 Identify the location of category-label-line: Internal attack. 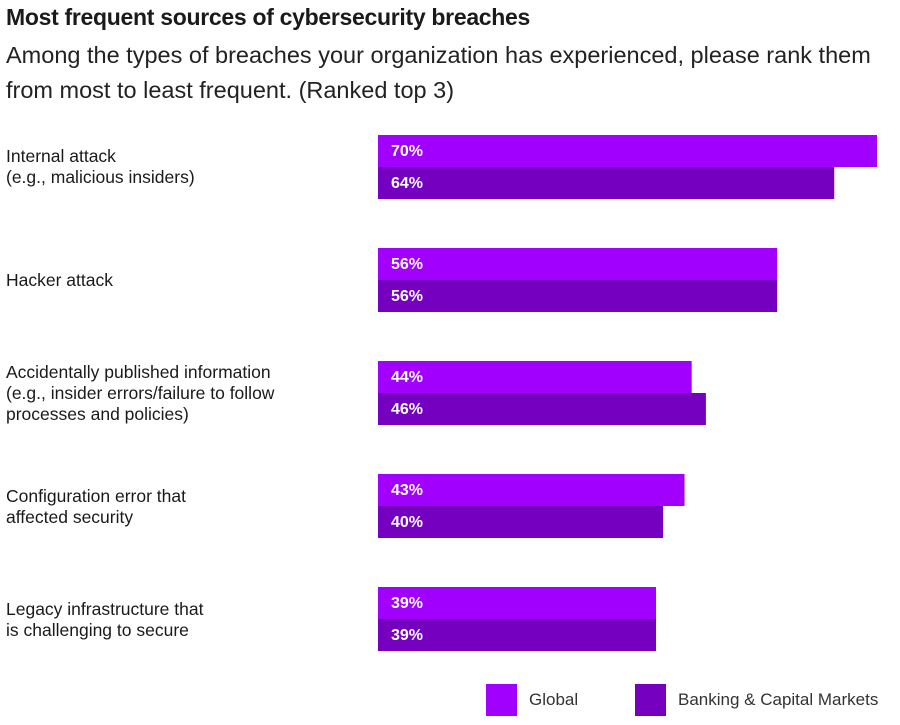
(61, 156).